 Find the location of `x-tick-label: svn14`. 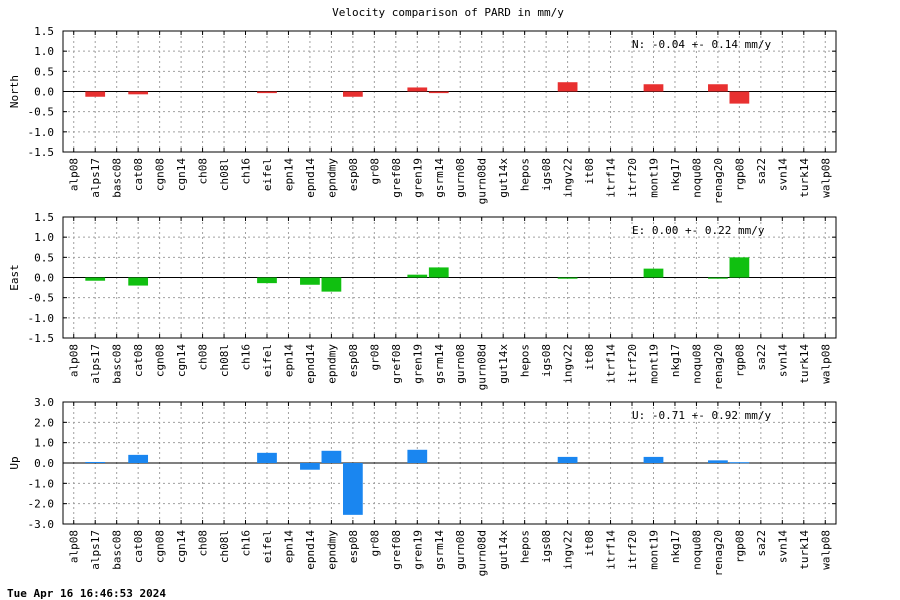

x-tick-label: svn14 is located at coordinates (782, 546).